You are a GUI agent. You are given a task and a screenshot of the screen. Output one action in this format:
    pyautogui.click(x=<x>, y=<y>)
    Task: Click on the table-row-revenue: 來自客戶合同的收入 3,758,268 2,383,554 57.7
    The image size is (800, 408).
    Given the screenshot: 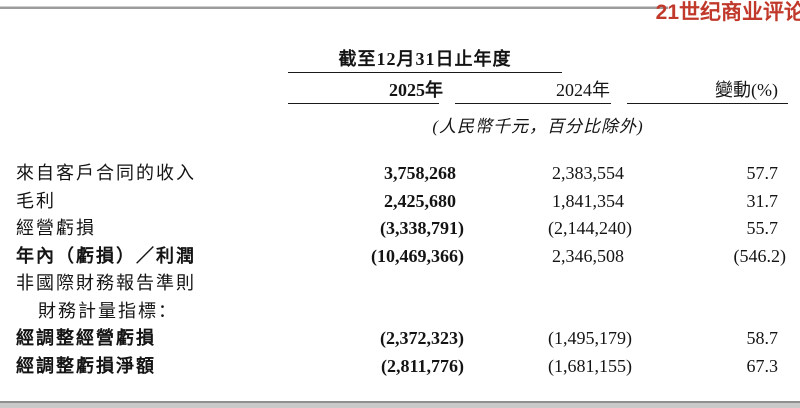 What is the action you would take?
    pyautogui.click(x=394, y=174)
    